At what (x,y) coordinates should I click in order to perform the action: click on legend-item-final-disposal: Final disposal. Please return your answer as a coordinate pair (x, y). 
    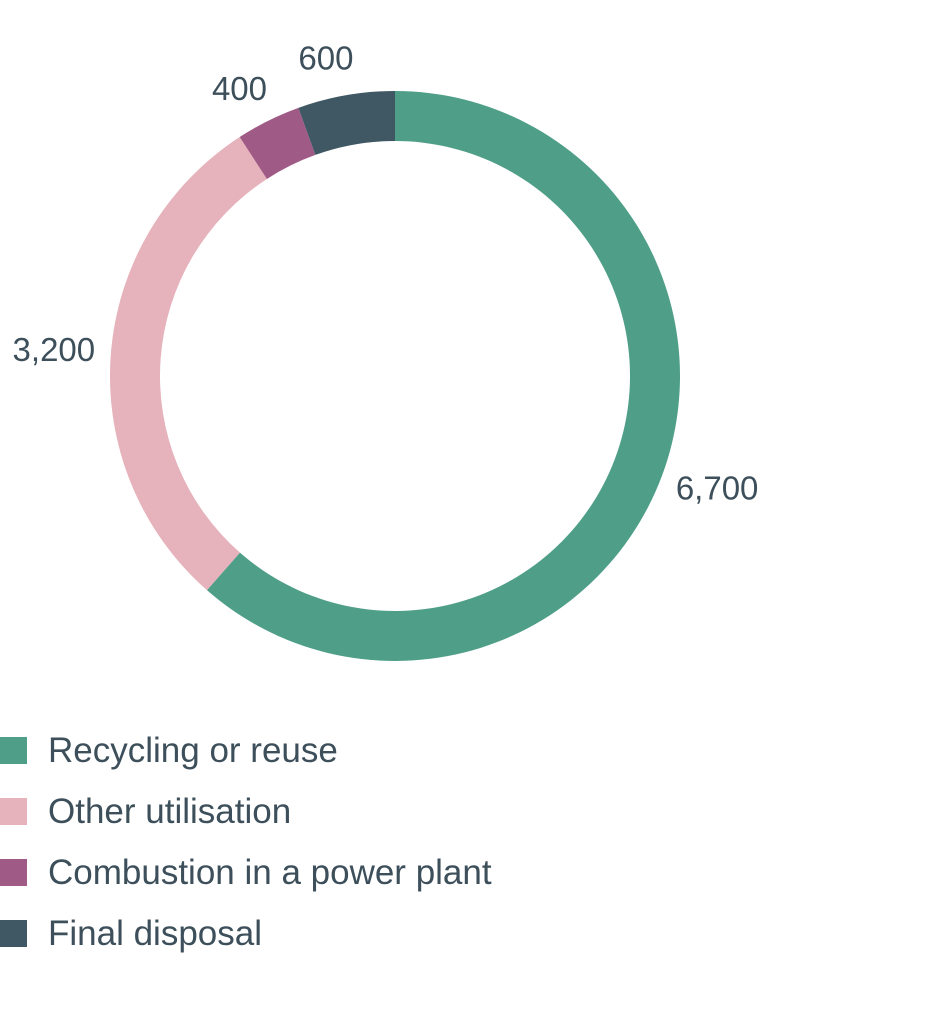
    Looking at the image, I should click on (246, 933).